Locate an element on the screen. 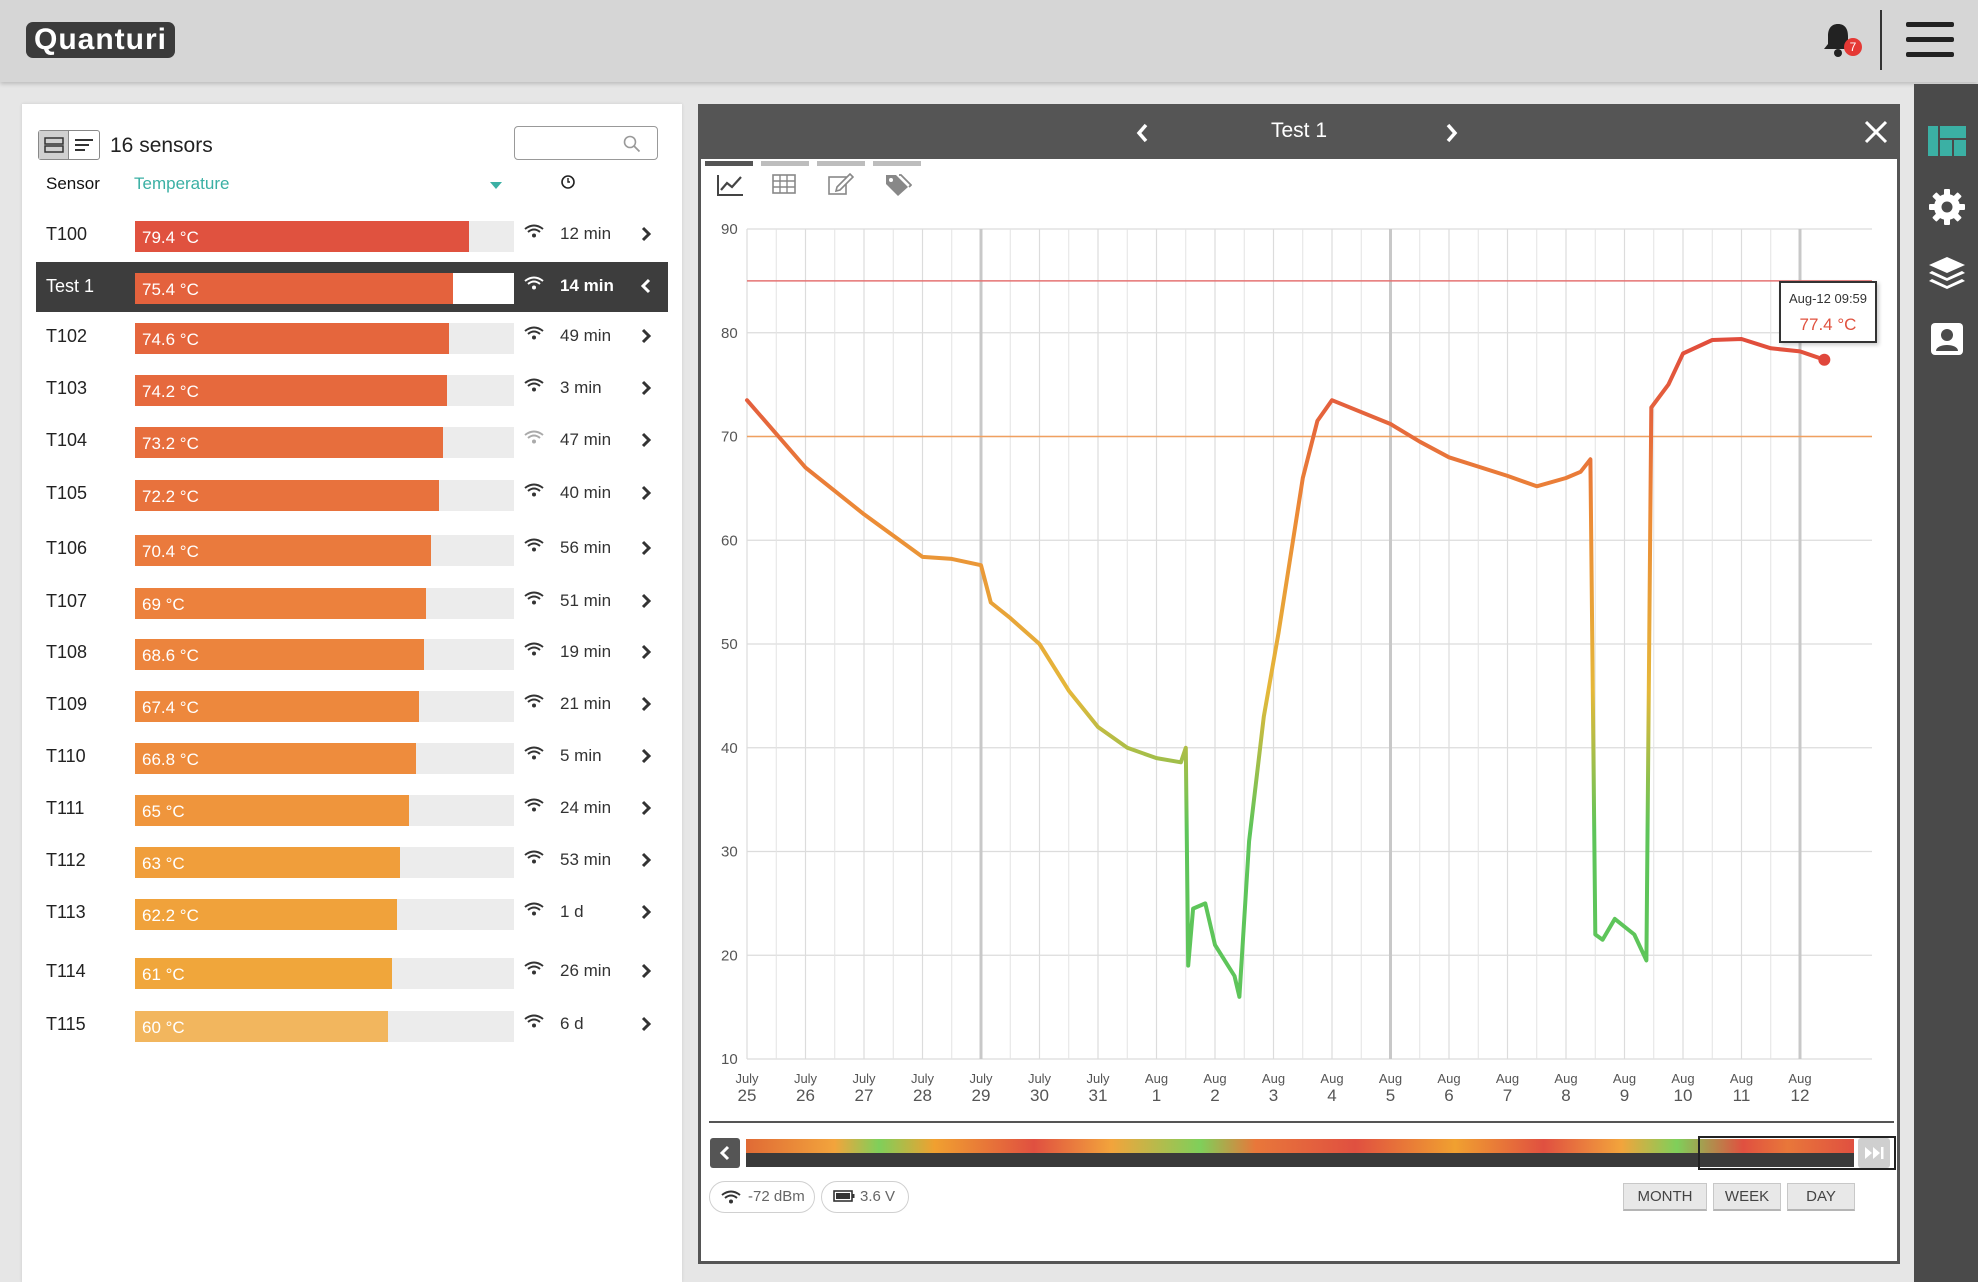 The height and width of the screenshot is (1282, 1978). column-header-sensor: Sensor is located at coordinates (73, 183).